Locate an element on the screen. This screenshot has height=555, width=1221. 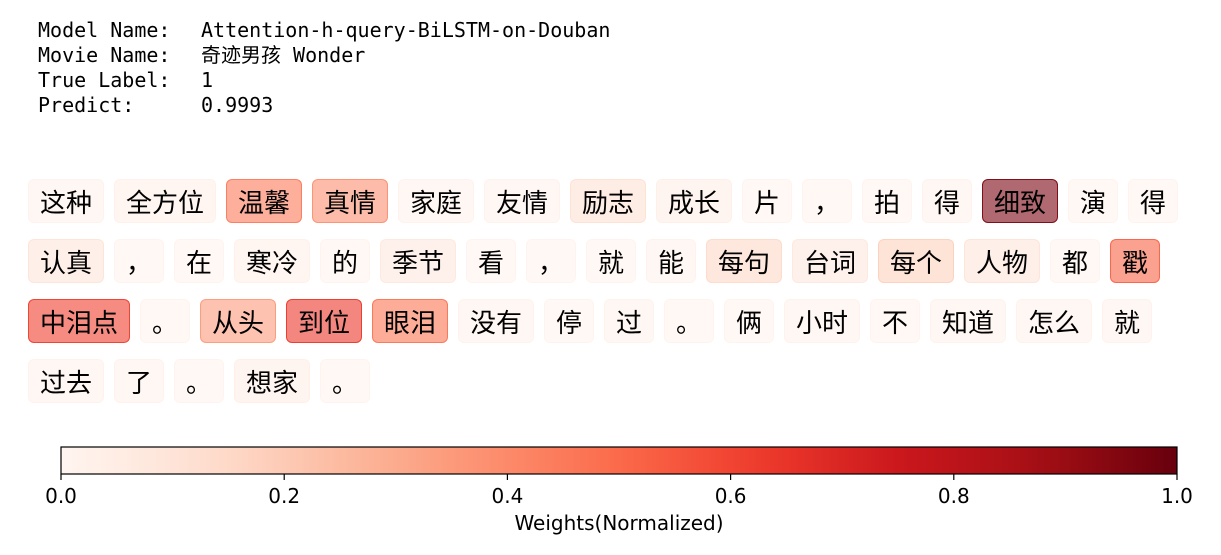
colorbar-tick-label-2: 0.4 is located at coordinates (507, 496).